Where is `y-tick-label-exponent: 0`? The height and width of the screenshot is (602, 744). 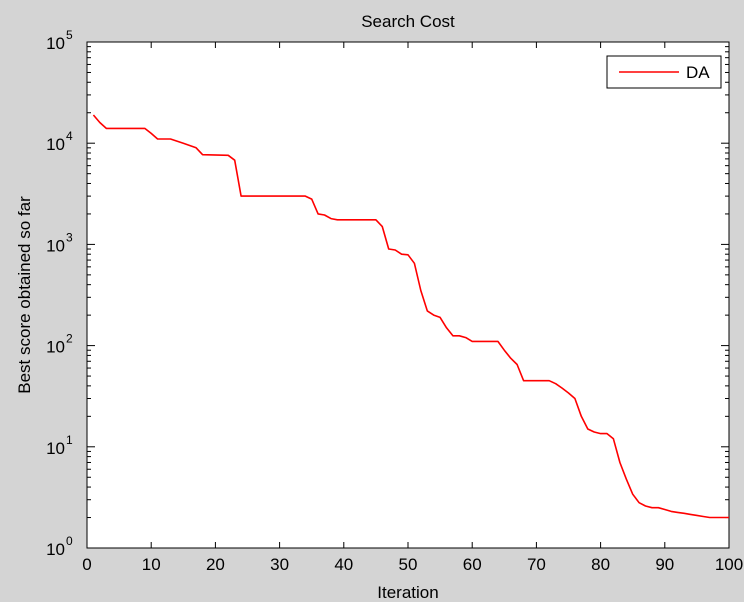
y-tick-label-exponent: 0 is located at coordinates (69, 541).